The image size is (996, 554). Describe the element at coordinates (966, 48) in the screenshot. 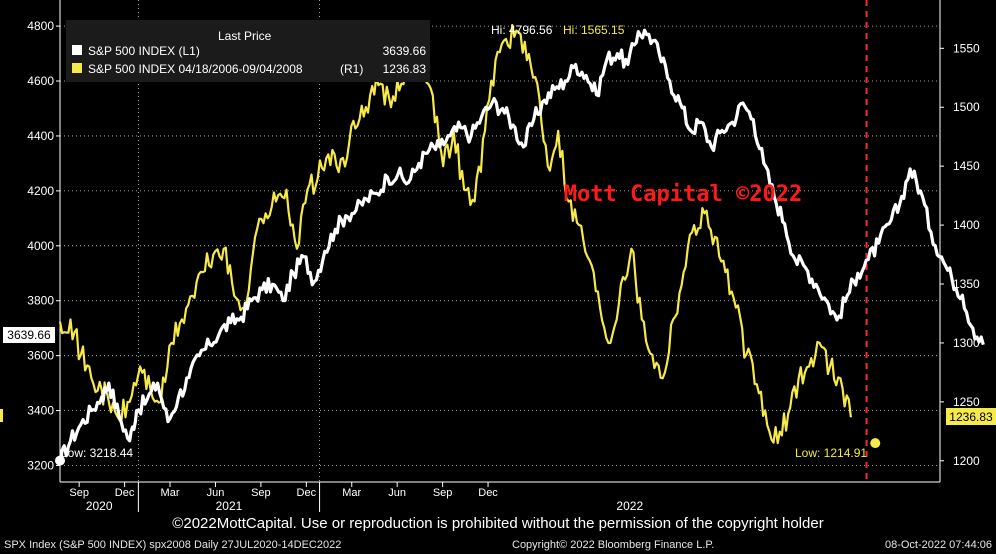

I see `right-tick-label: 1550` at that location.